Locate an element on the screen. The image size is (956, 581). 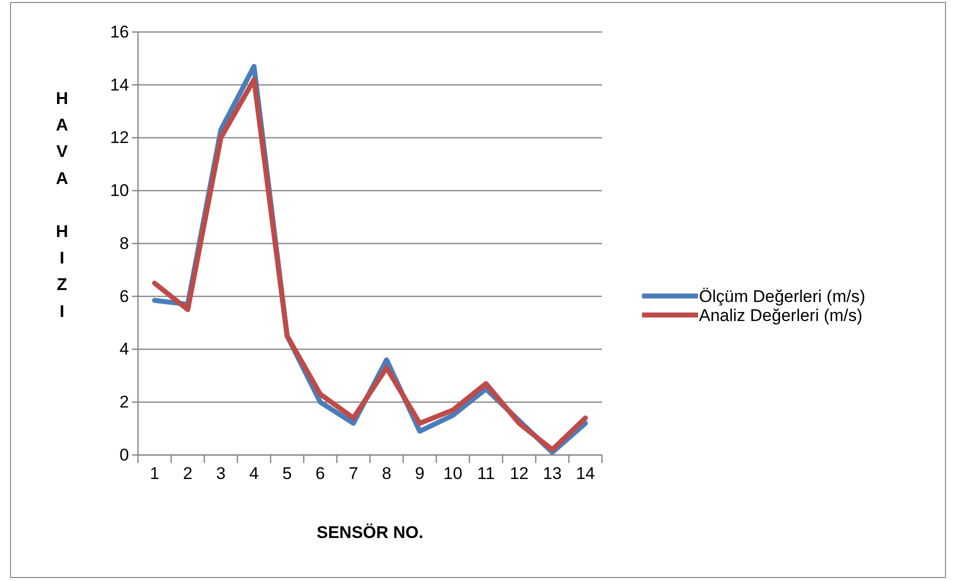
x-tick-label: 11 is located at coordinates (486, 474).